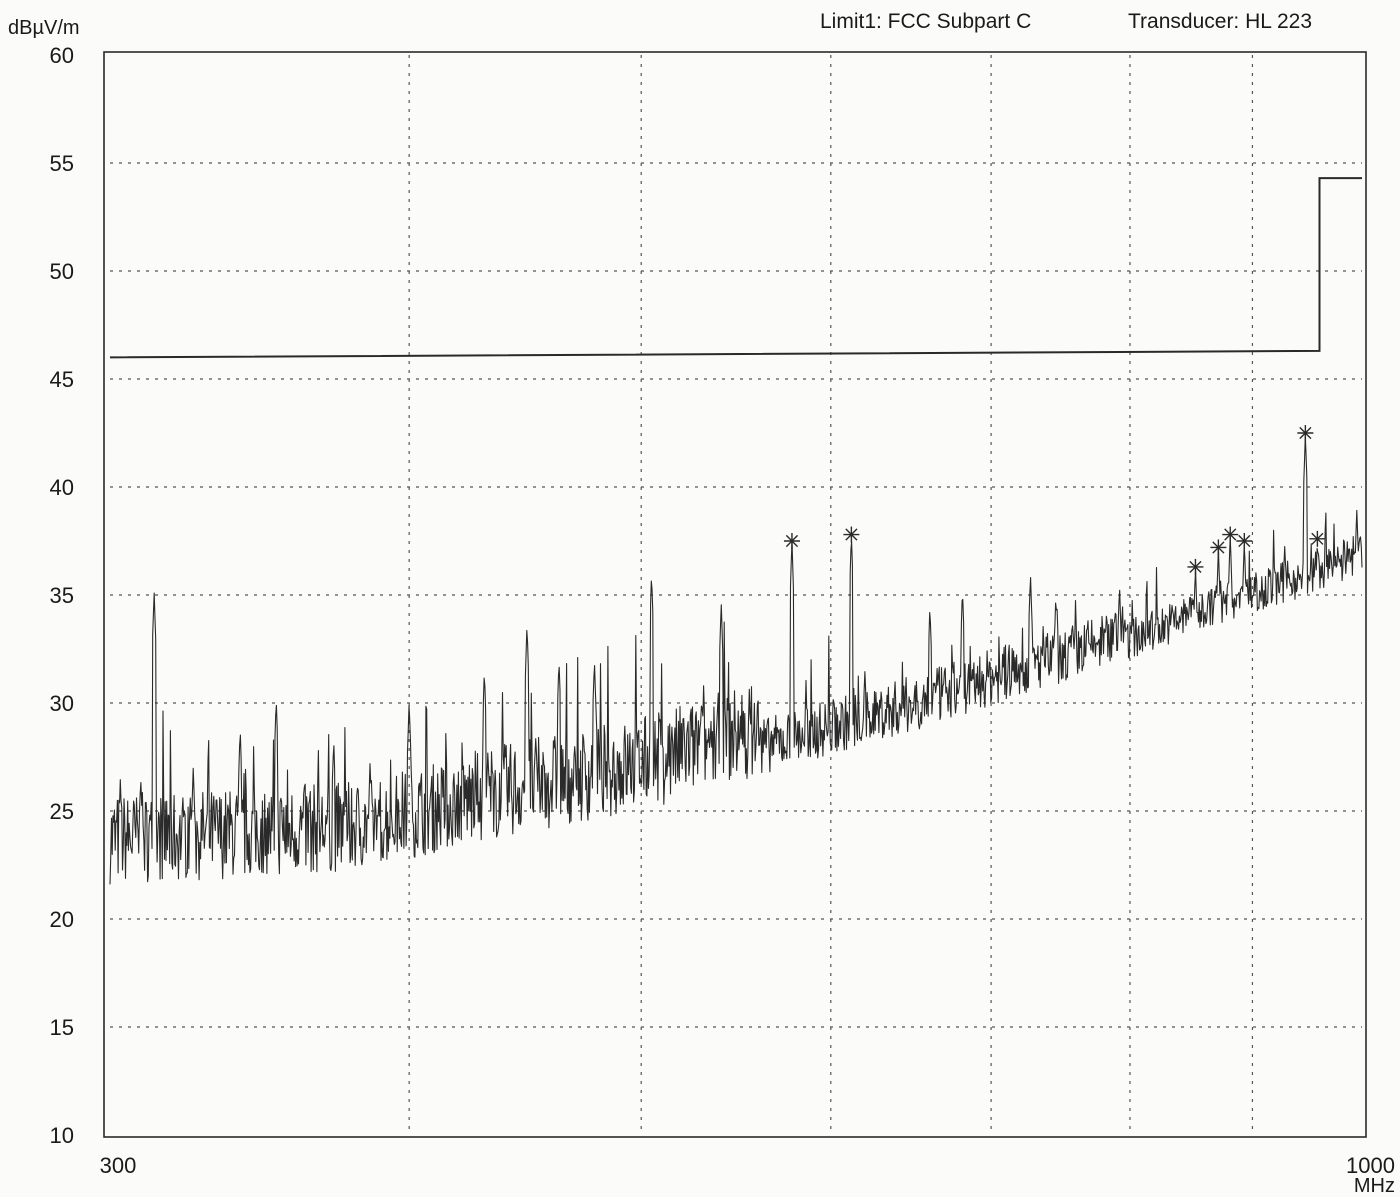 The image size is (1400, 1197). What do you see at coordinates (925, 21) in the screenshot?
I see `limit-label: Limit1: FCC Subpart C` at bounding box center [925, 21].